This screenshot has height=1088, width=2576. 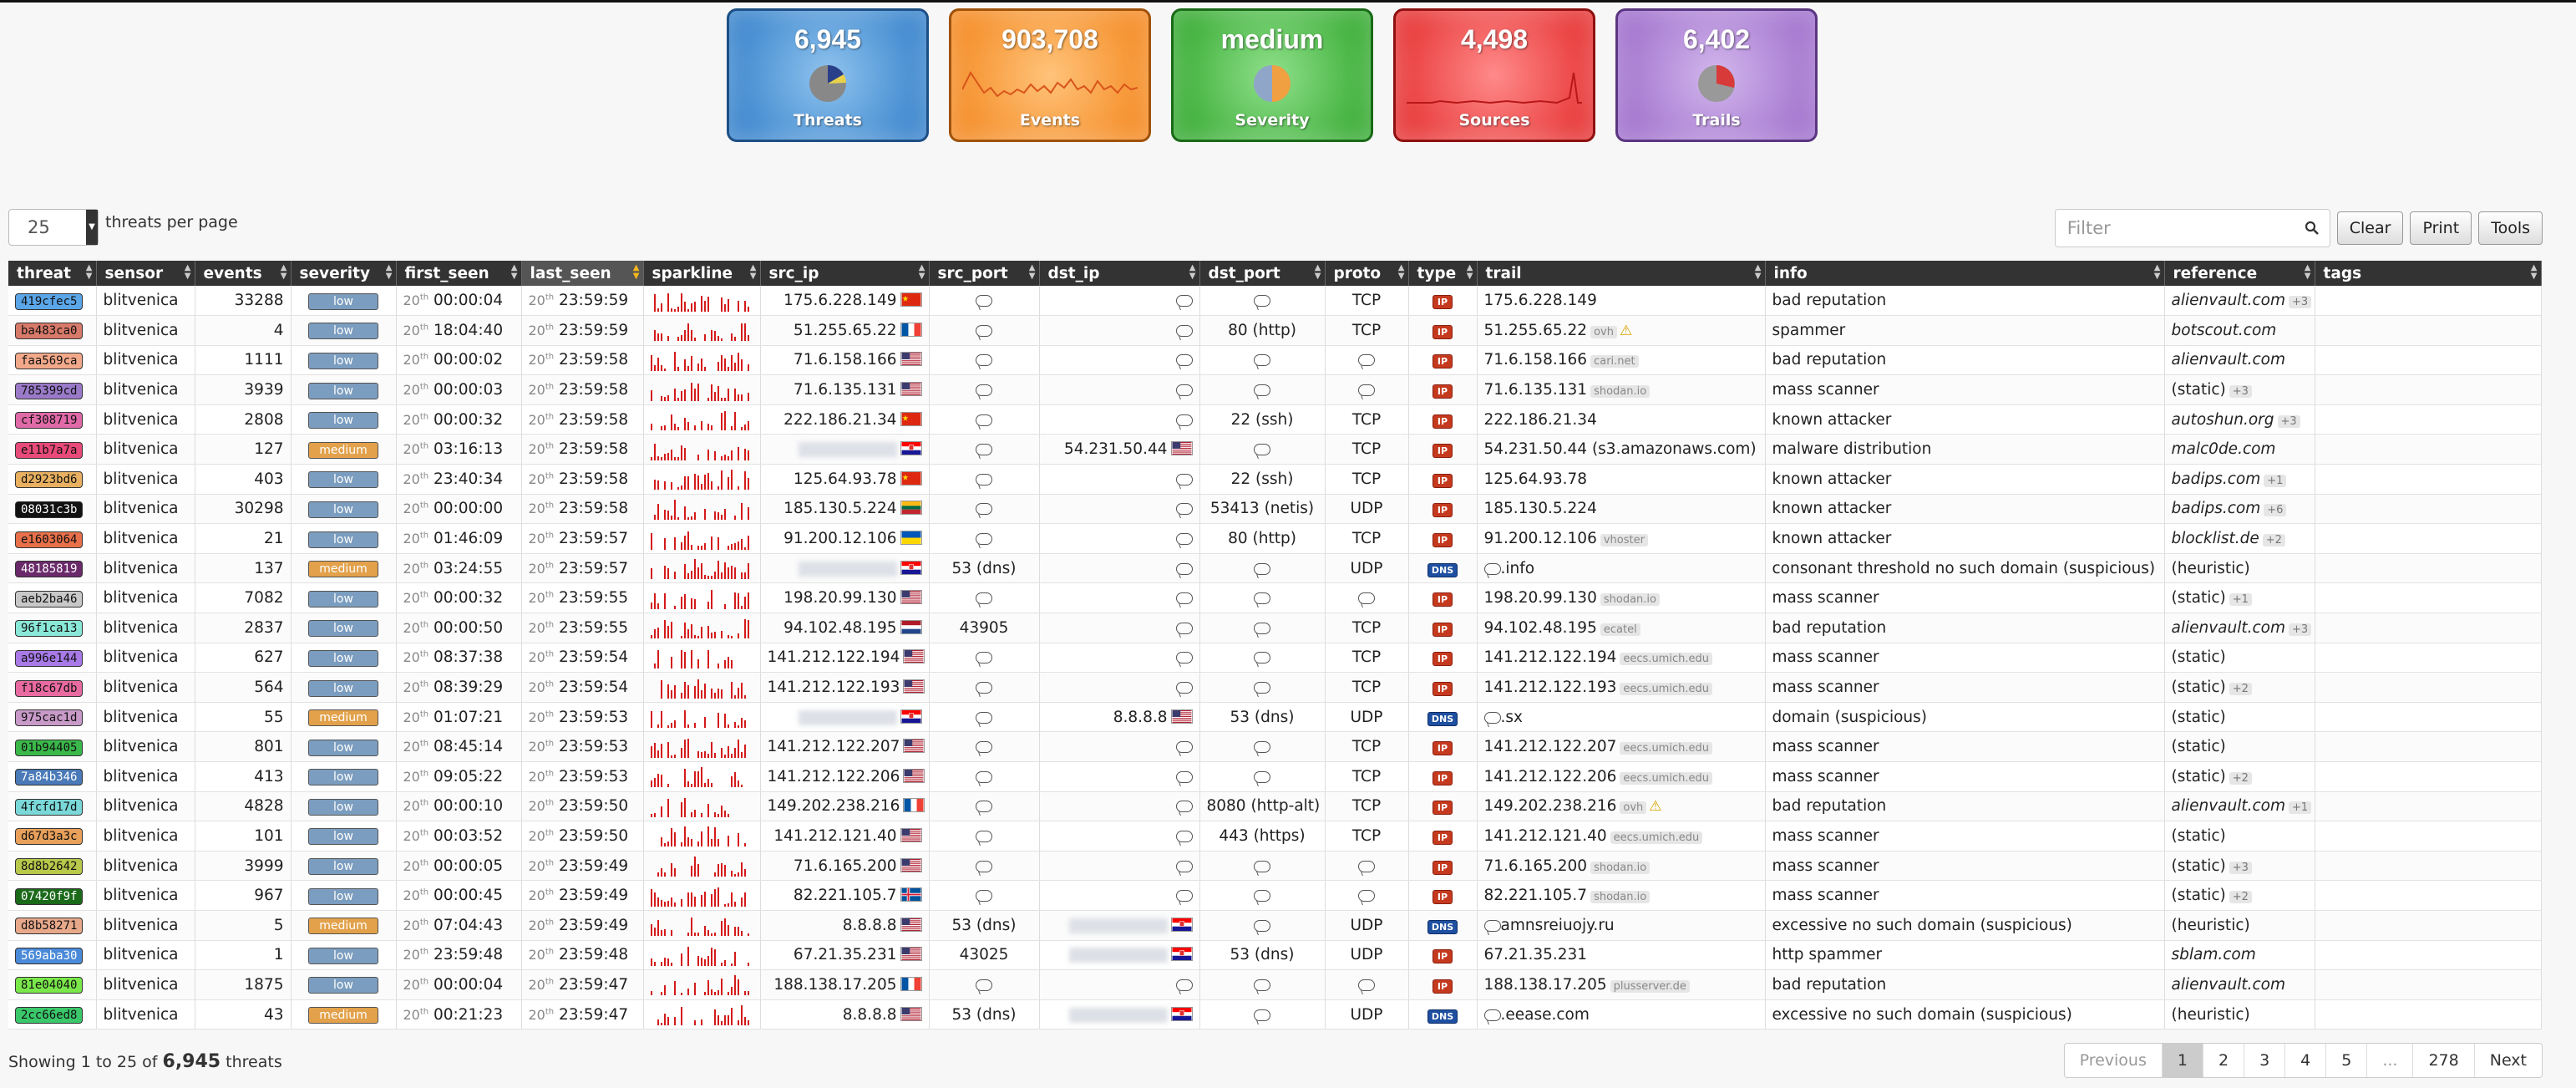 What do you see at coordinates (2510, 228) in the screenshot?
I see `tools-button: Tools` at bounding box center [2510, 228].